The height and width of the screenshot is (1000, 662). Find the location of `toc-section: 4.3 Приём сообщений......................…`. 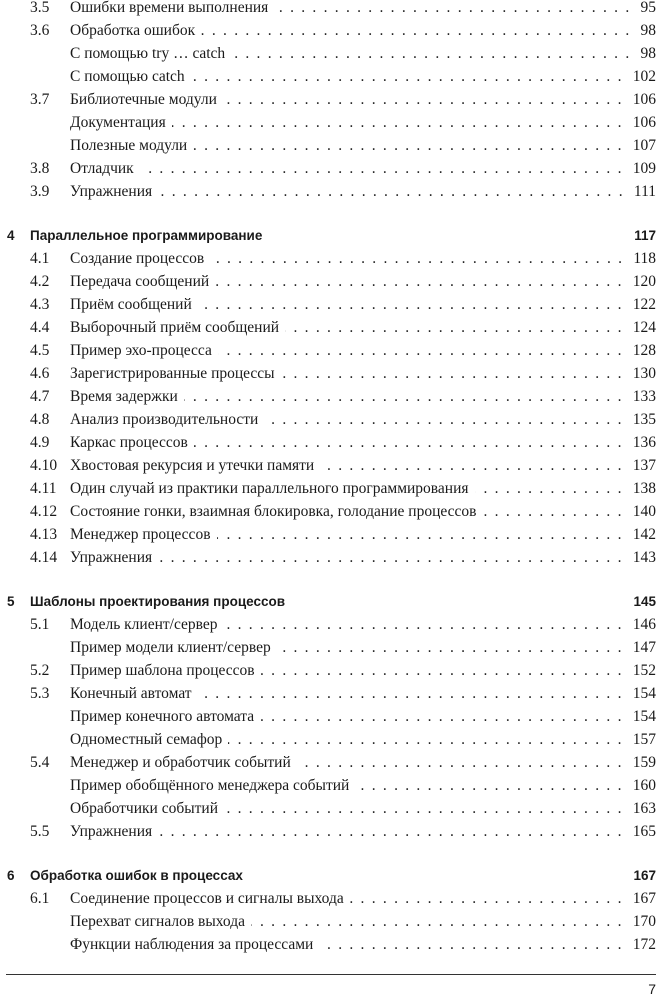

toc-section: 4.3 Приём сообщений......................… is located at coordinates (331, 304).